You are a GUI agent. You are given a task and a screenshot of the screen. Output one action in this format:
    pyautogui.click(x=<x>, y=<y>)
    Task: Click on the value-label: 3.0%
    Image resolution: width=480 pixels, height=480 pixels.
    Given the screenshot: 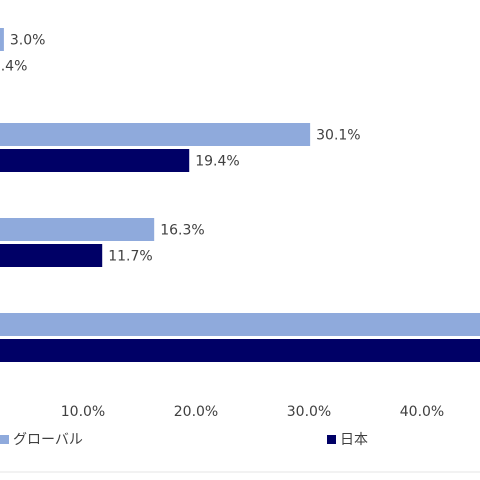 What is the action you would take?
    pyautogui.click(x=28, y=41)
    